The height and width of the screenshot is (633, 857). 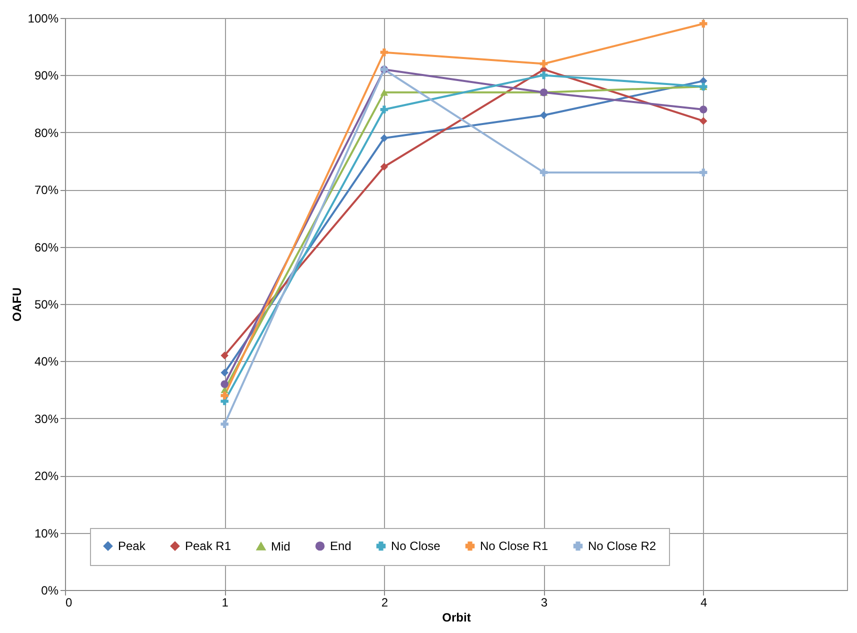 What do you see at coordinates (704, 603) in the screenshot?
I see `x-tick-label: 4` at bounding box center [704, 603].